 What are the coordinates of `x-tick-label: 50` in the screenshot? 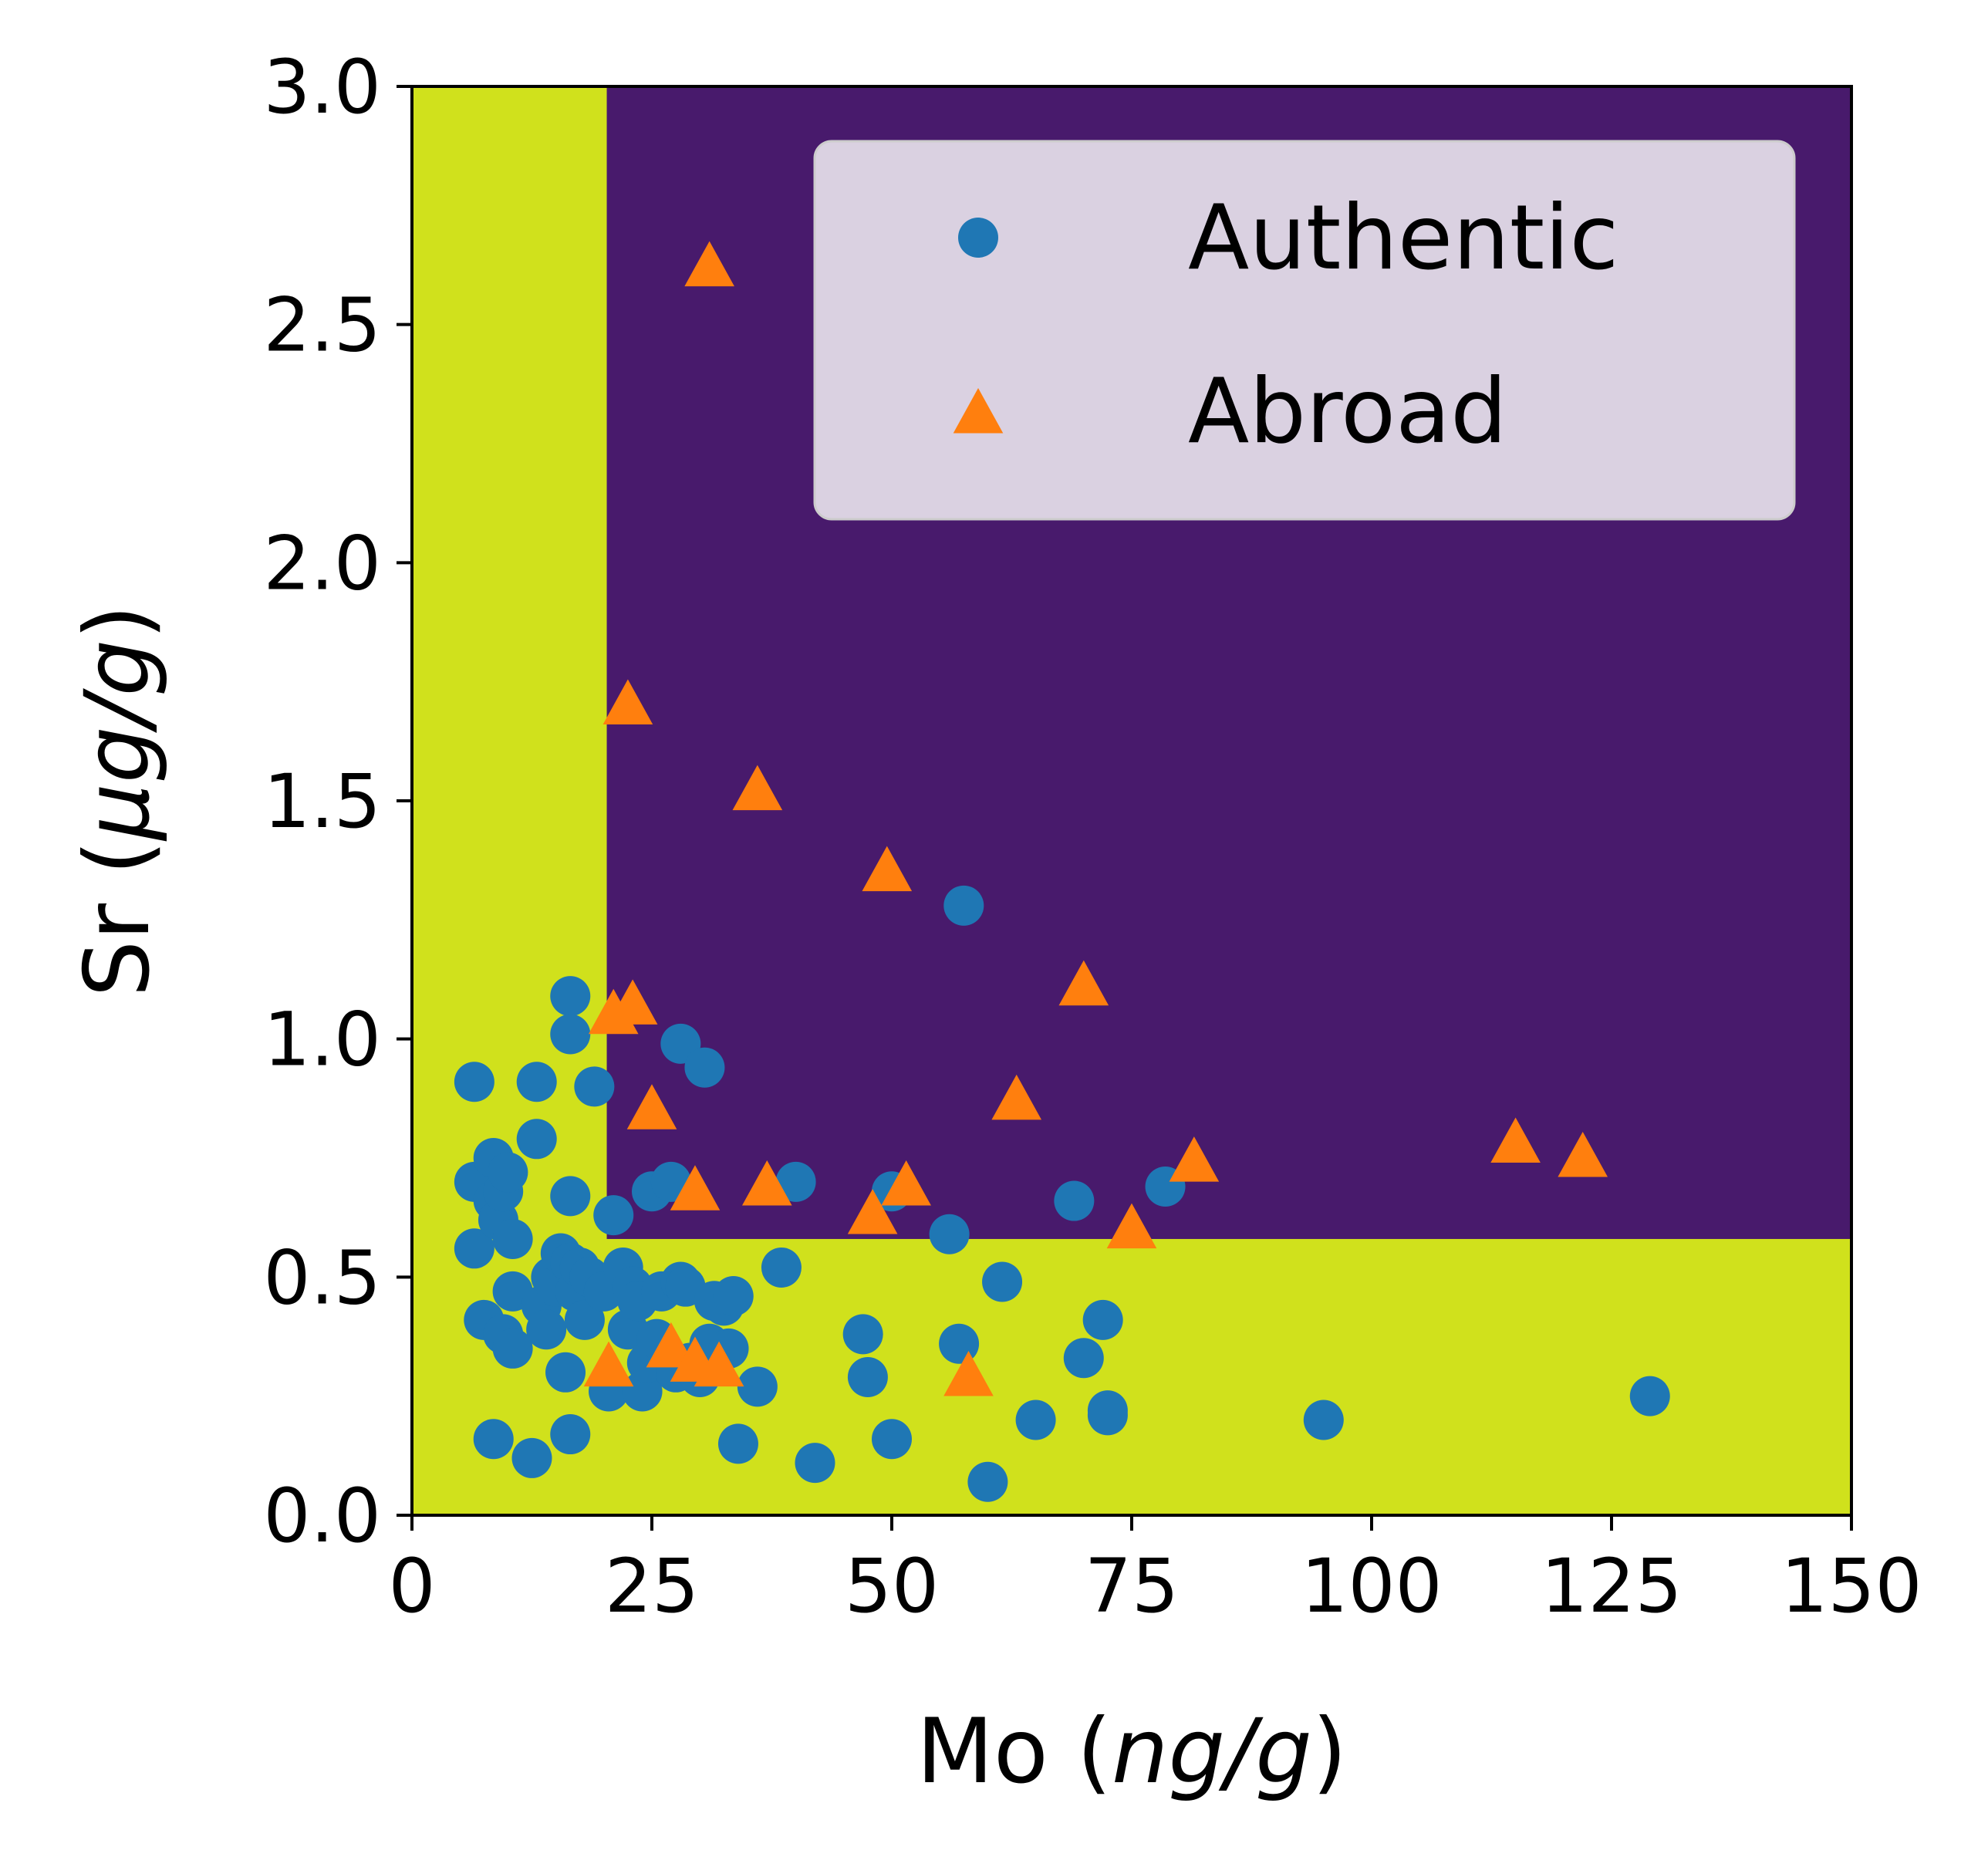 It's located at (892, 1586).